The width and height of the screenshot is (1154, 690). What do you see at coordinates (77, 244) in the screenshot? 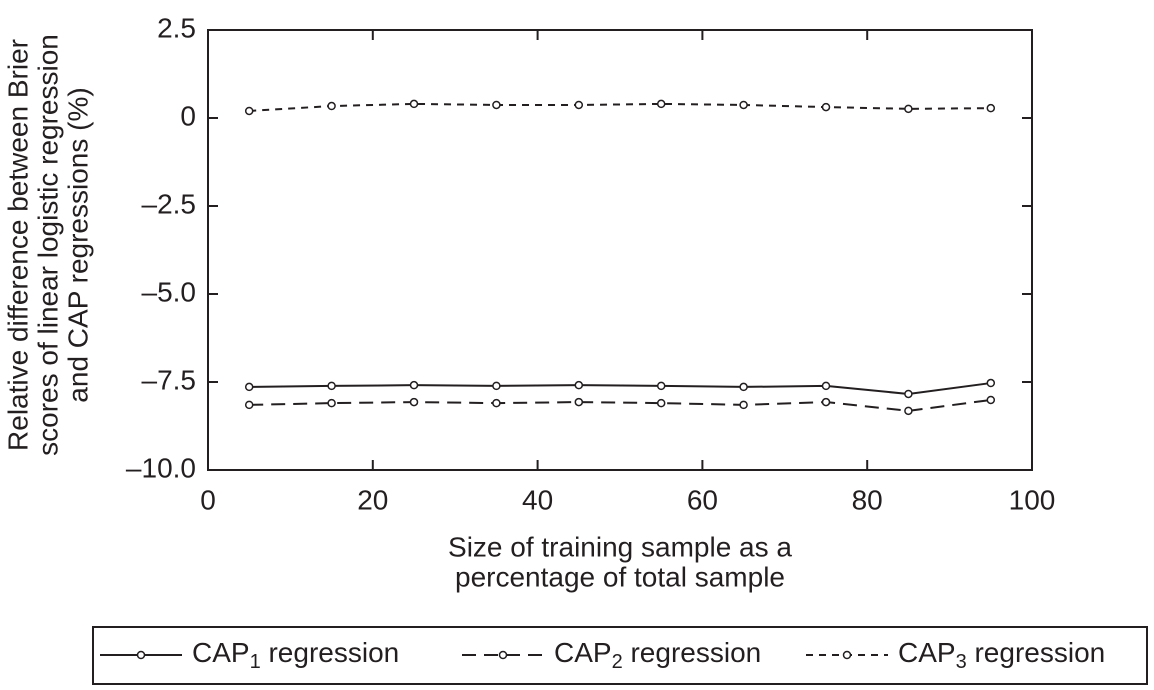
I see `y-axis-label: and CAP regressions (%)` at bounding box center [77, 244].